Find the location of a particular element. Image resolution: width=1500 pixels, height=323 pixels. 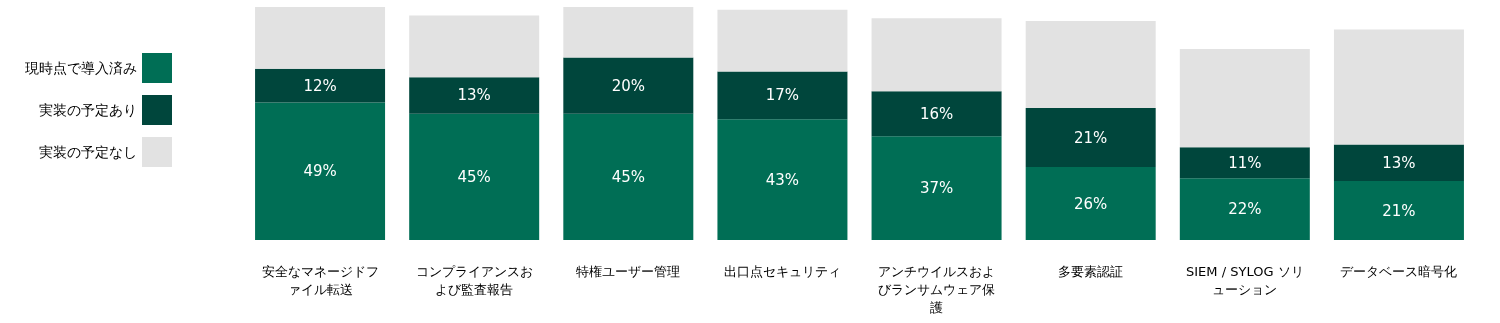

data-label: 11% is located at coordinates (1245, 162).